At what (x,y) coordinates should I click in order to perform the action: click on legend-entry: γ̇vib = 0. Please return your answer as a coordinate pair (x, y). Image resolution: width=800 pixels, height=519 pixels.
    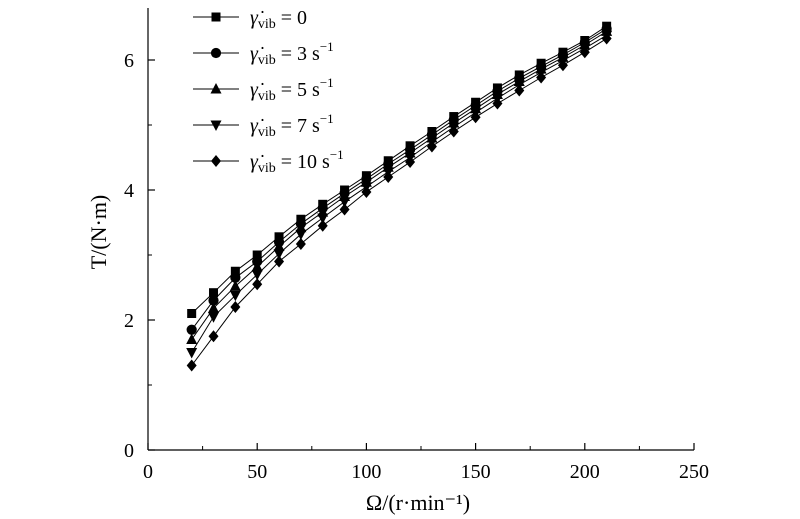
    Looking at the image, I should click on (250, 19).